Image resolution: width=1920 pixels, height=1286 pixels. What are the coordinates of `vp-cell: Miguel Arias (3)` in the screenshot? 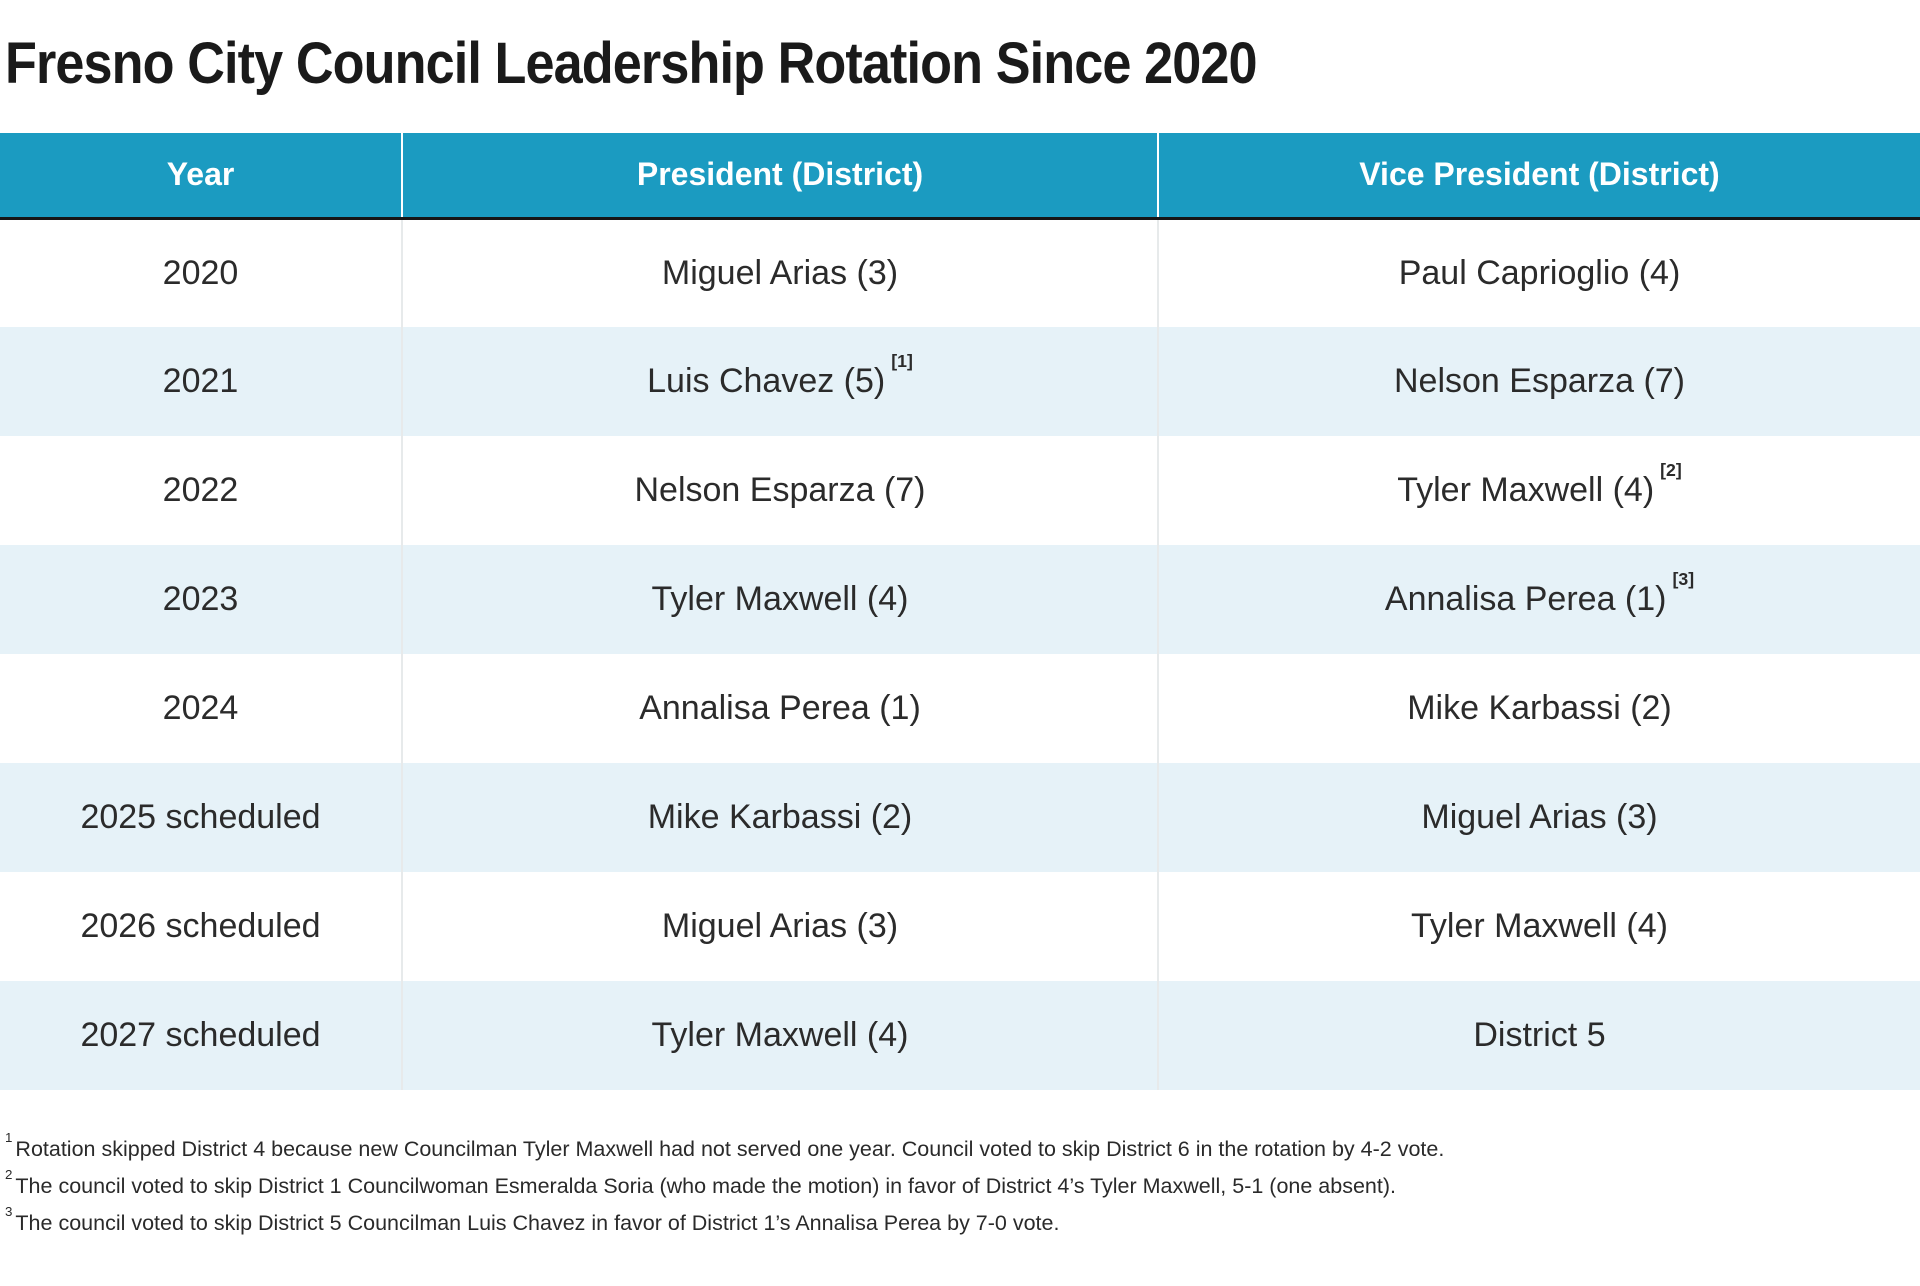 It's located at (1539, 817).